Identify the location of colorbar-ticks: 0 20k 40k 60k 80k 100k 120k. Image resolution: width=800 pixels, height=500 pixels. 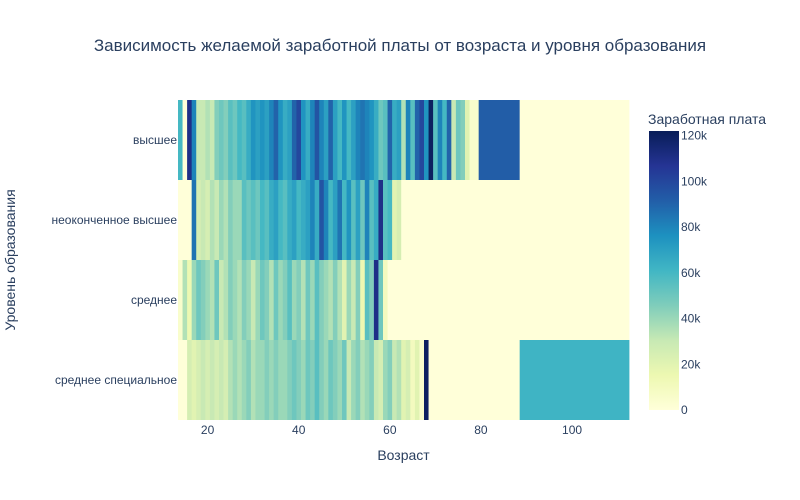
(694, 273).